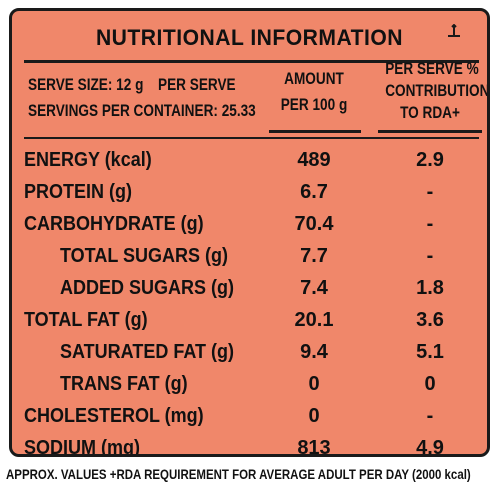  Describe the element at coordinates (430, 447) in the screenshot. I see `rda-contribution: 4.9` at that location.